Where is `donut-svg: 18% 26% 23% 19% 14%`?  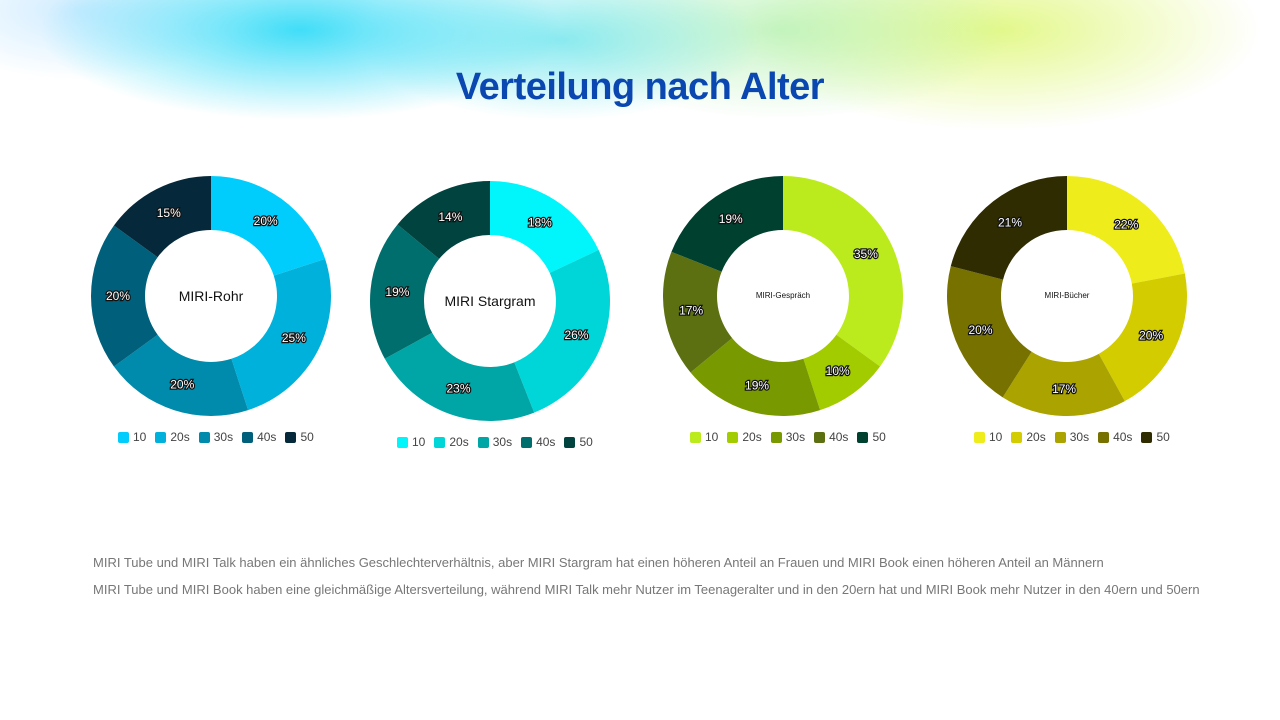 donut-svg: 18% 26% 23% 19% 14% is located at coordinates (490, 301).